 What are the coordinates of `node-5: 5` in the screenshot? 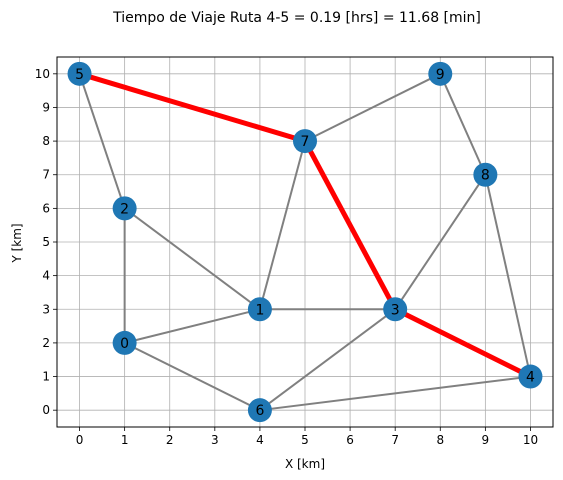 It's located at (79, 73).